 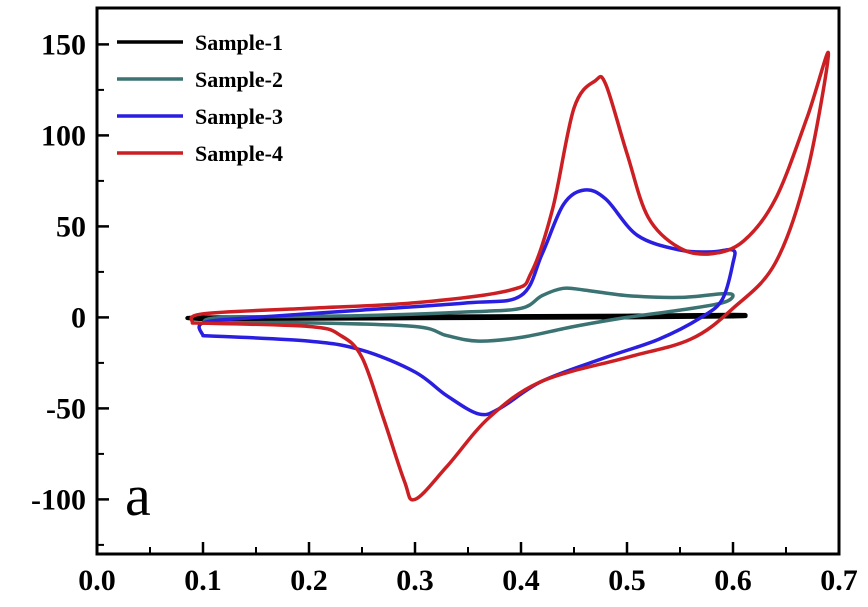 I want to click on legend-label-3: Sample-3, so click(x=239, y=116).